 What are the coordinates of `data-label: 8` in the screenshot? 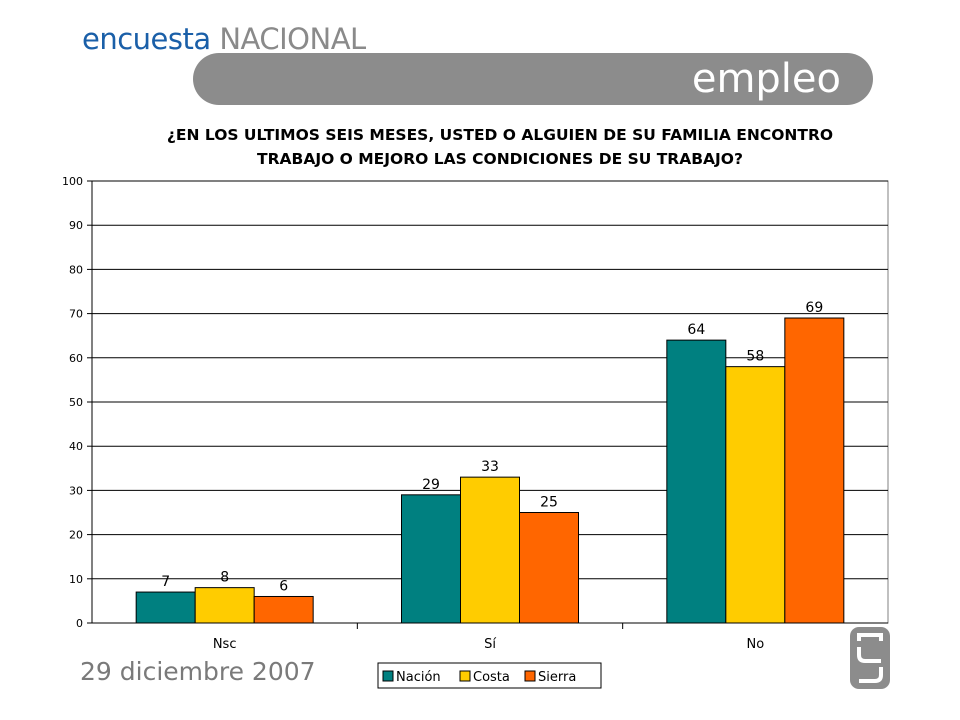 It's located at (224, 578).